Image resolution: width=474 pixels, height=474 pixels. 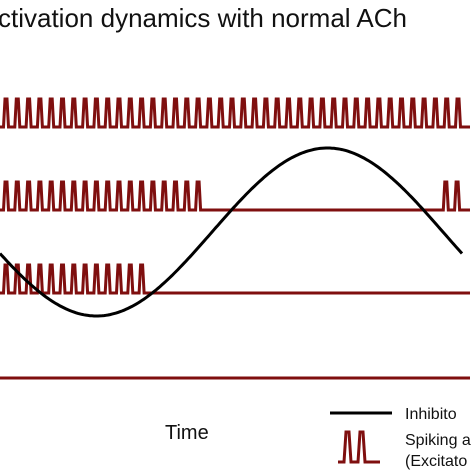 What do you see at coordinates (203, 18) in the screenshot?
I see `figure-title: ctivation dynamics with normal ACh` at bounding box center [203, 18].